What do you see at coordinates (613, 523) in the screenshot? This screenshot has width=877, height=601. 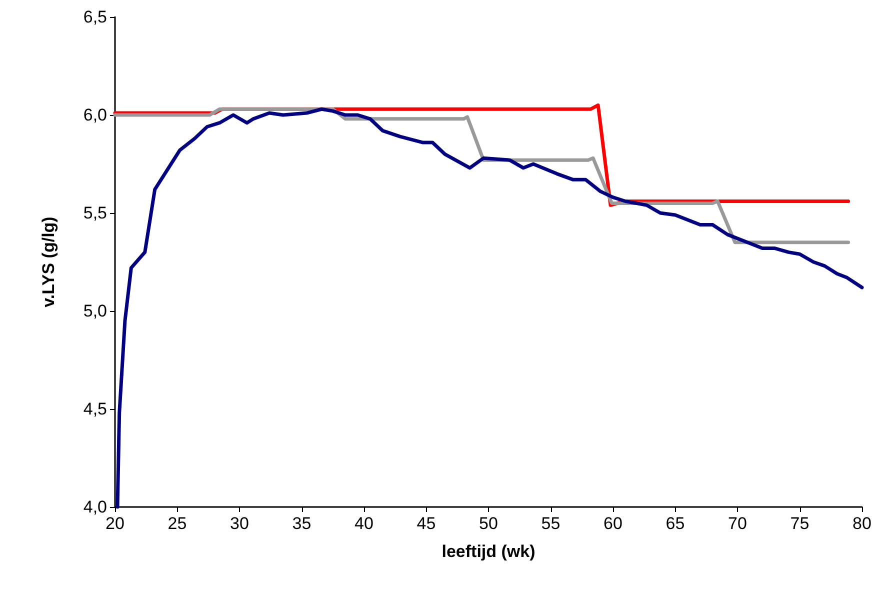 I see `x-tick-label: 60` at bounding box center [613, 523].